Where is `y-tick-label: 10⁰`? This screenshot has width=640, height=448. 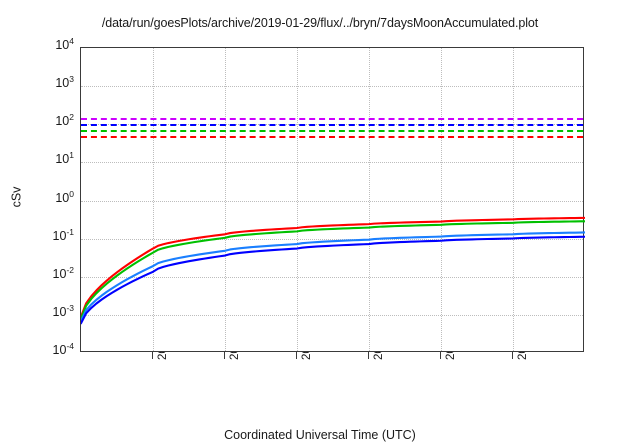
y-tick-label: 10⁰ is located at coordinates (64, 196).